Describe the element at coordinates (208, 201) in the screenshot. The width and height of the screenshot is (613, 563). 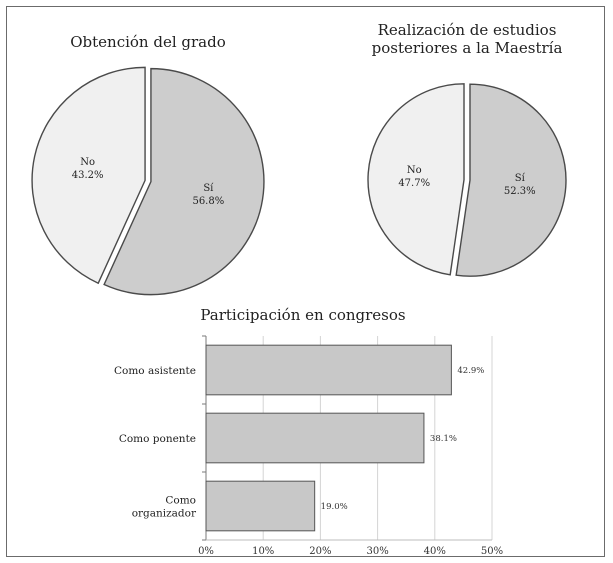
I see `pie1-slice-0-value: 56.8%` at that location.